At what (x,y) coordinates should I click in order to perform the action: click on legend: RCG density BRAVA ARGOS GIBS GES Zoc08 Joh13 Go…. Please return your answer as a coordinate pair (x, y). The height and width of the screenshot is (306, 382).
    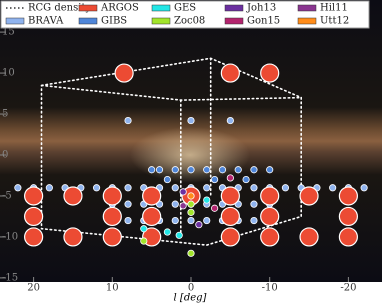
    Looking at the image, I should click on (177, 15).